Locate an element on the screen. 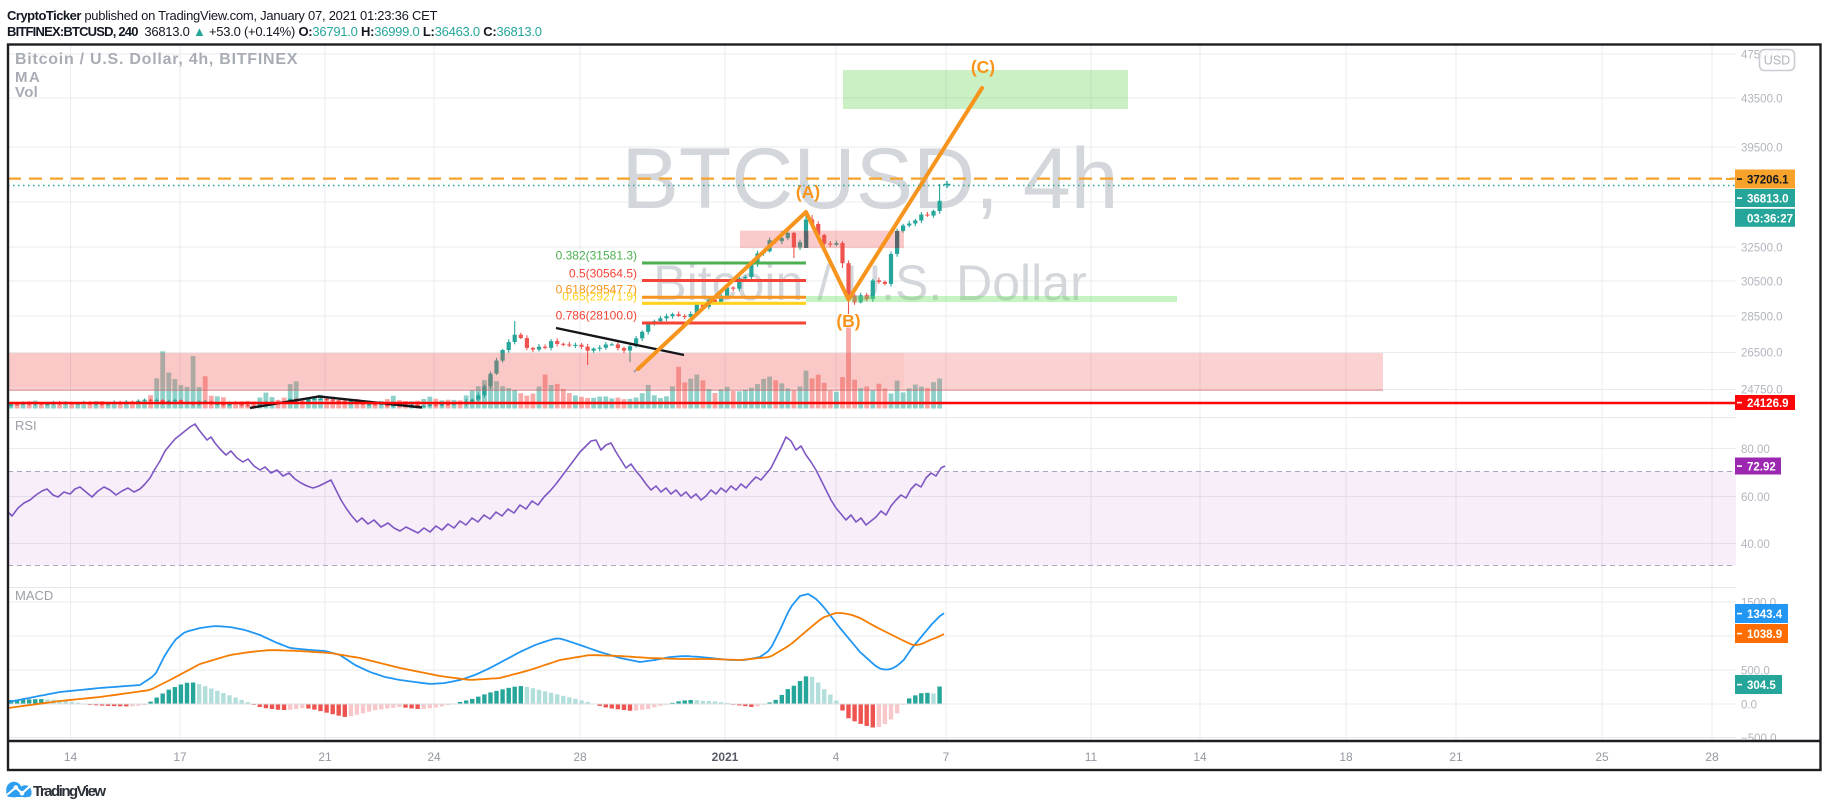 Image resolution: width=1828 pixels, height=808 pixels. svg-text: MACD is located at coordinates (34, 595).